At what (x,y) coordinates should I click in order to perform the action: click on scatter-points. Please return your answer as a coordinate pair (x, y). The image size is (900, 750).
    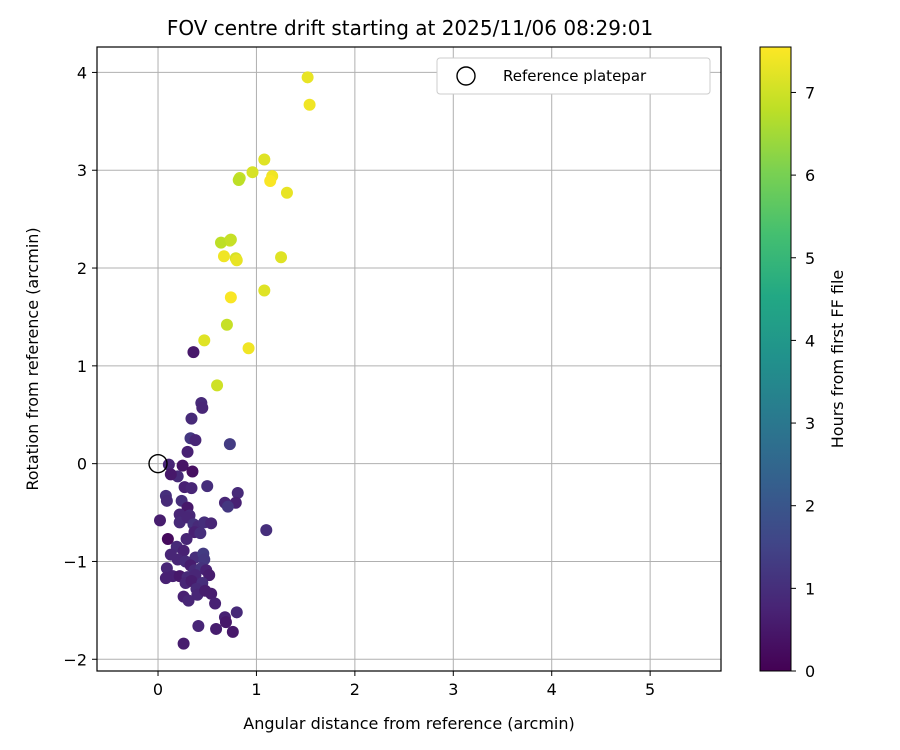
    Looking at the image, I should click on (234, 360).